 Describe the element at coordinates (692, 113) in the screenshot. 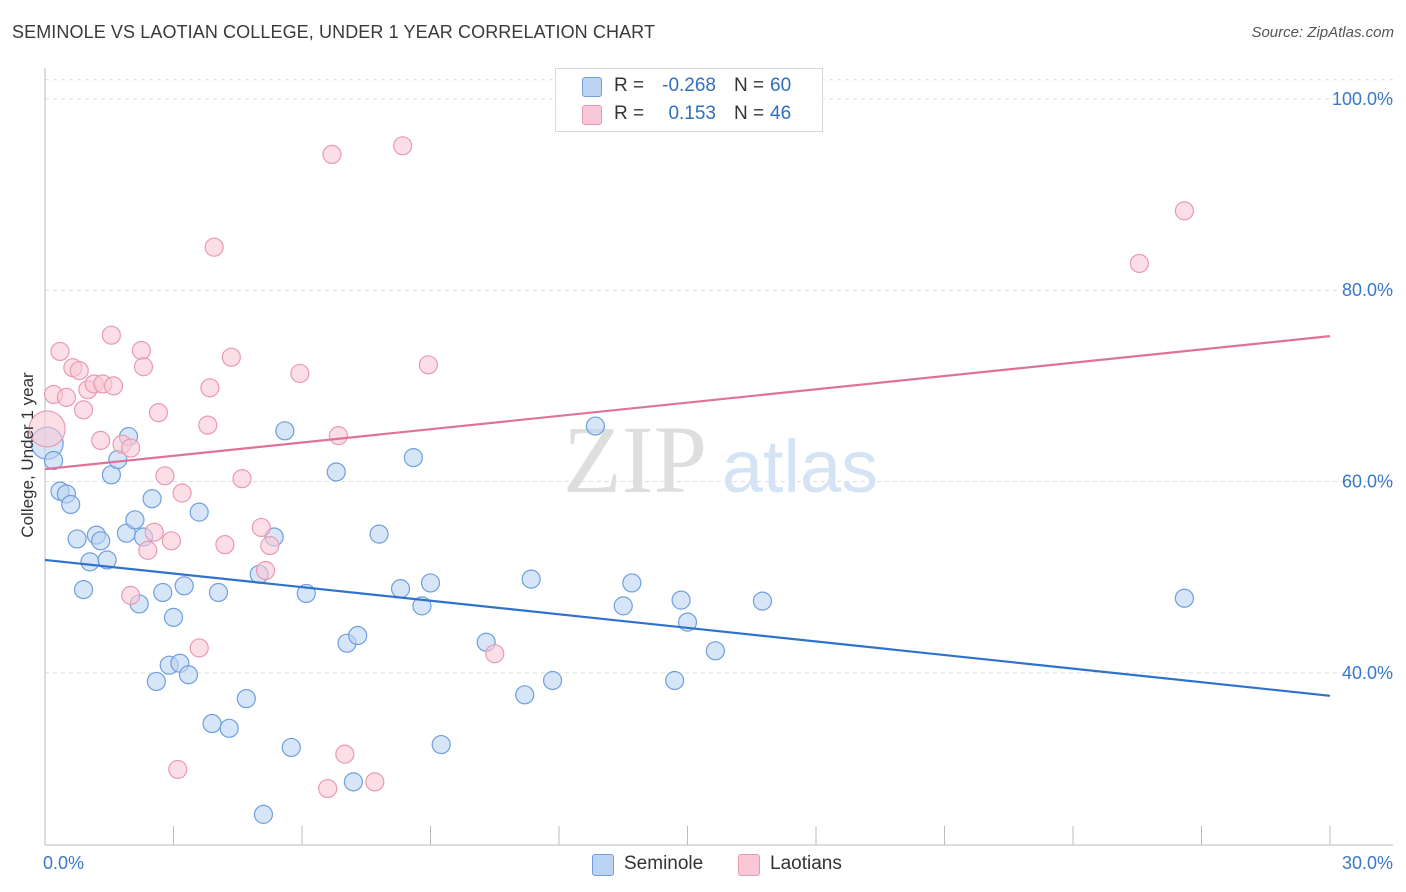

I see `legend-r-value: 0.153` at that location.